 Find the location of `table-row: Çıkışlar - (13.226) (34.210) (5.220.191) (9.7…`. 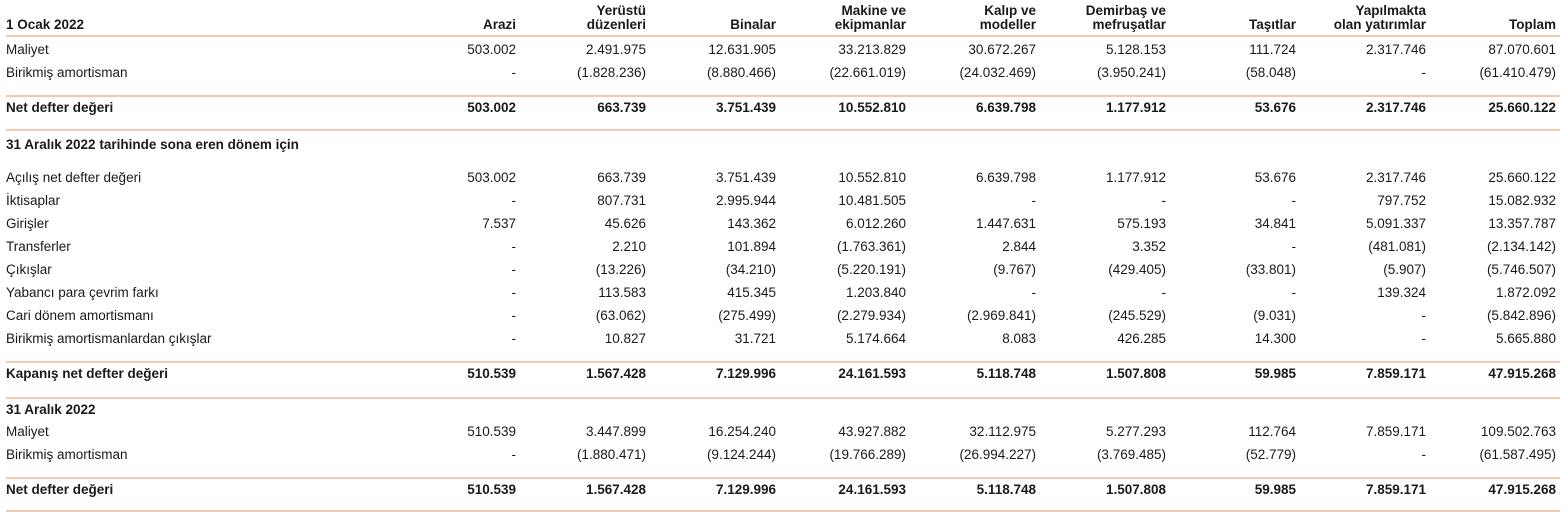

table-row: Çıkışlar - (13.226) (34.210) (5.220.191) (9.7… is located at coordinates (783, 270).